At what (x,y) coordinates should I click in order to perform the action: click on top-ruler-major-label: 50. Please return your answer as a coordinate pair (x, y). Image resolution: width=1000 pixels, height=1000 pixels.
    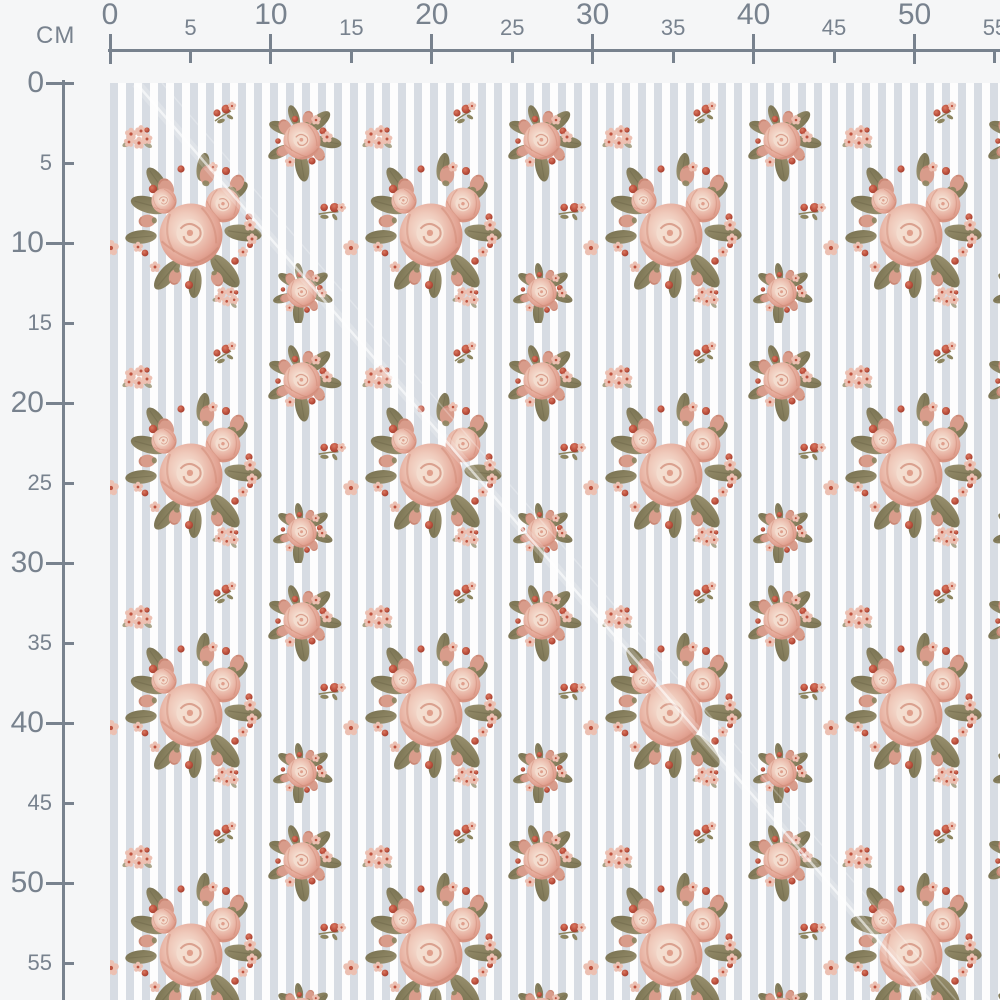
    Looking at the image, I should click on (914, 15).